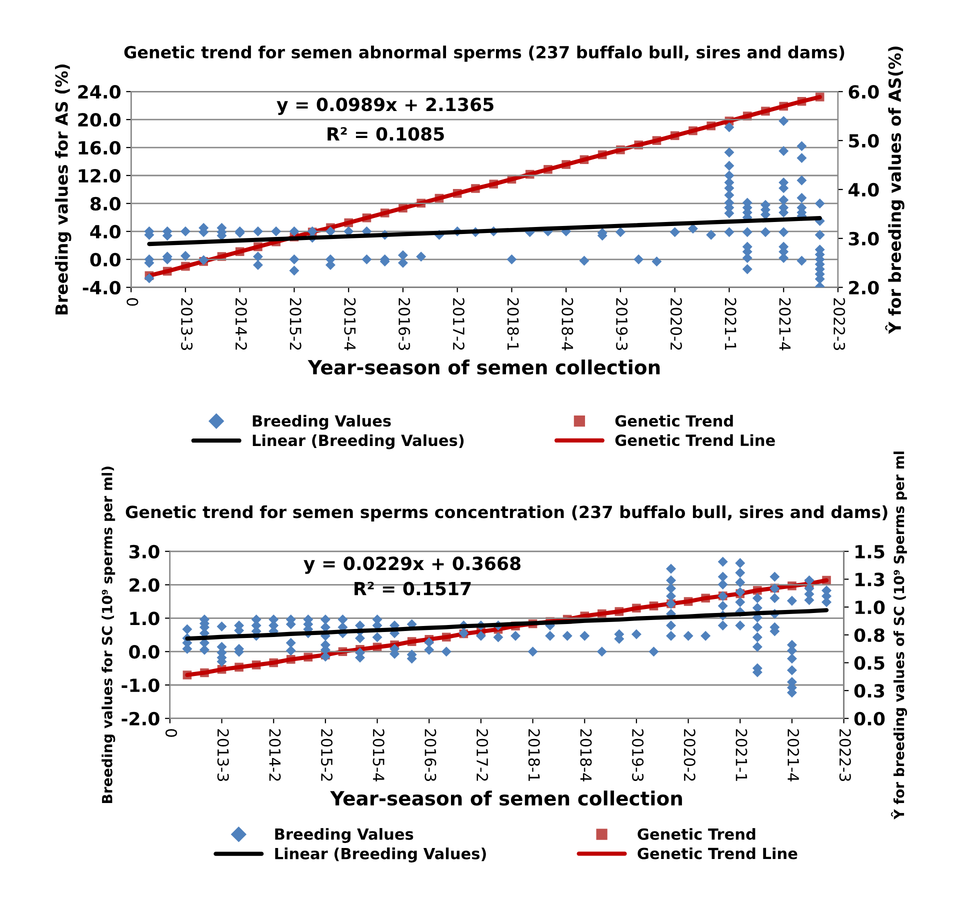 Image resolution: width=971 pixels, height=898 pixels. I want to click on annotation: y = 0.0229x + 0.3668, so click(412, 565).